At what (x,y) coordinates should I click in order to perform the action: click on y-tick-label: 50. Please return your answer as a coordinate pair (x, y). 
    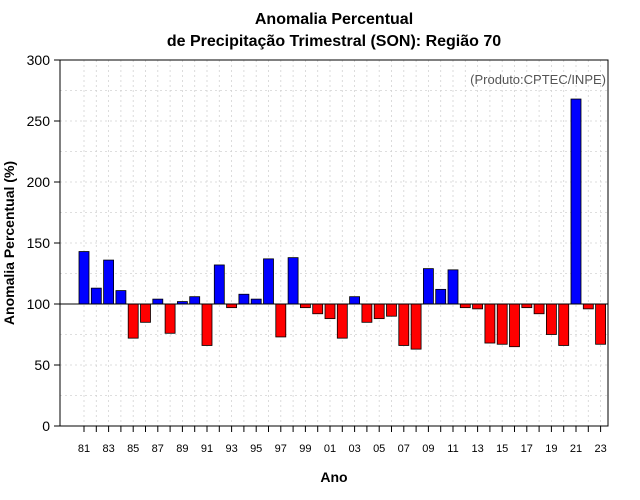
    Looking at the image, I should click on (42, 365).